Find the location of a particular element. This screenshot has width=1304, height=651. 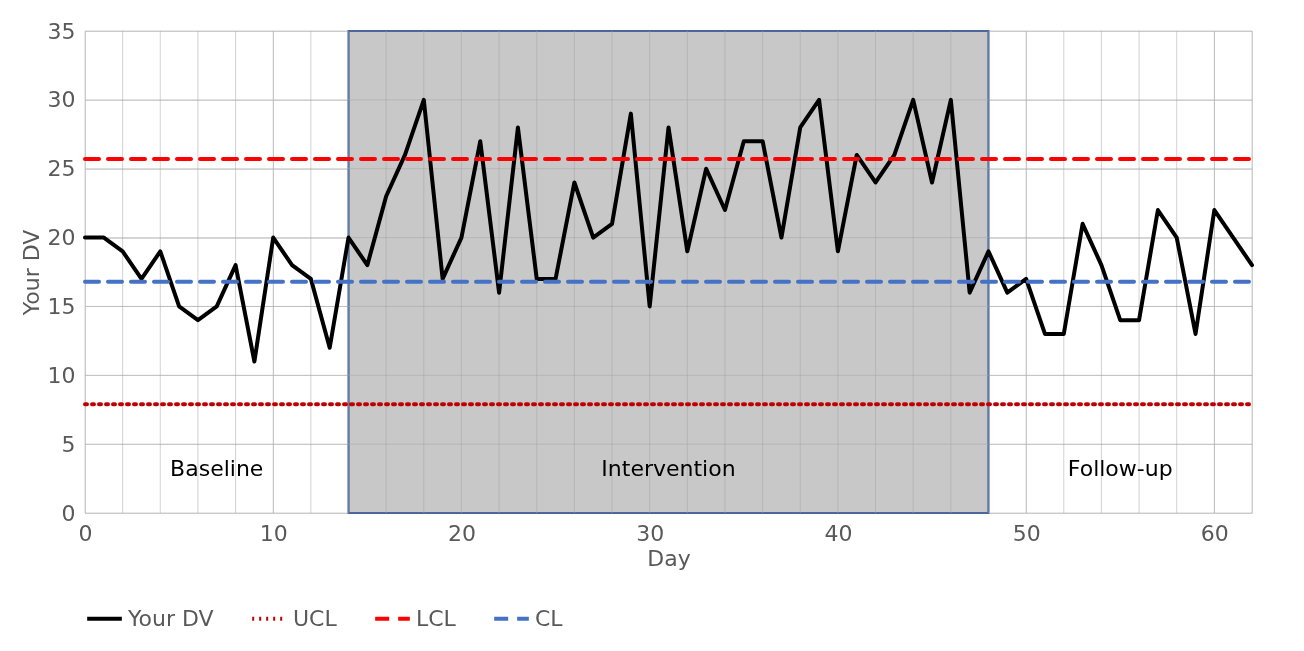

y-tick-label: 15 is located at coordinates (61, 306).